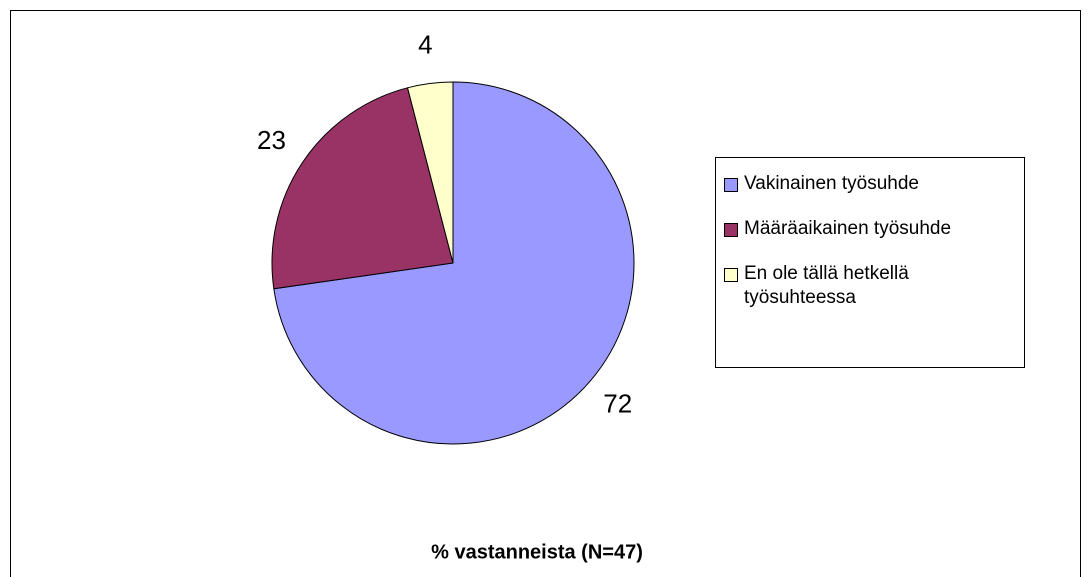 This screenshot has width=1090, height=577. Describe the element at coordinates (617, 404) in the screenshot. I see `data-label: 72` at that location.